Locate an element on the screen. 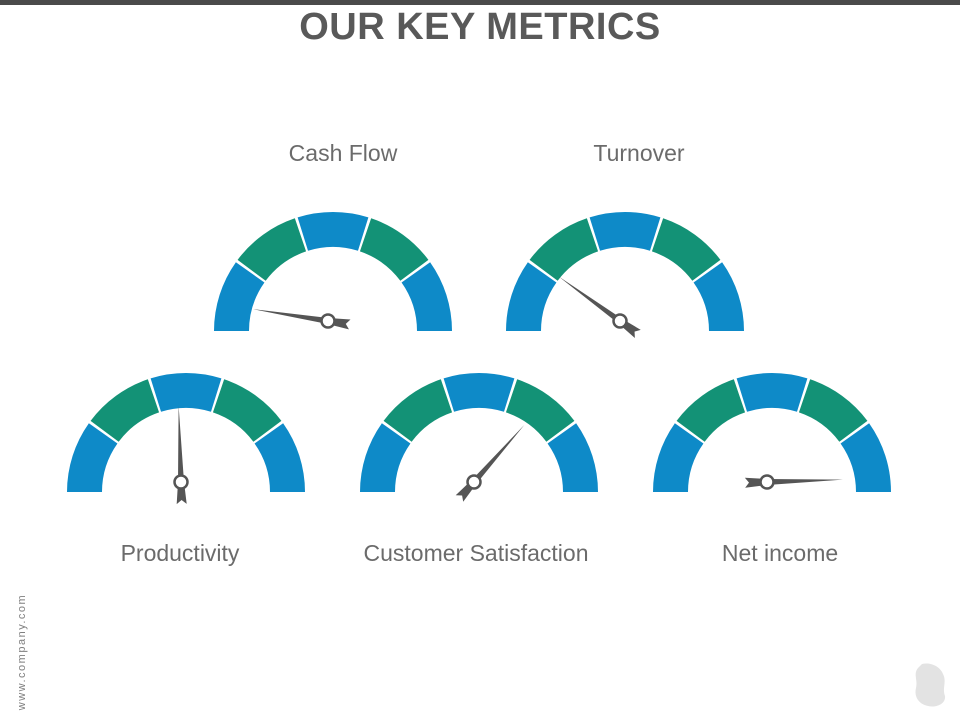 This screenshot has width=960, height=720. gauge-label-turnover: Turnover is located at coordinates (639, 153).